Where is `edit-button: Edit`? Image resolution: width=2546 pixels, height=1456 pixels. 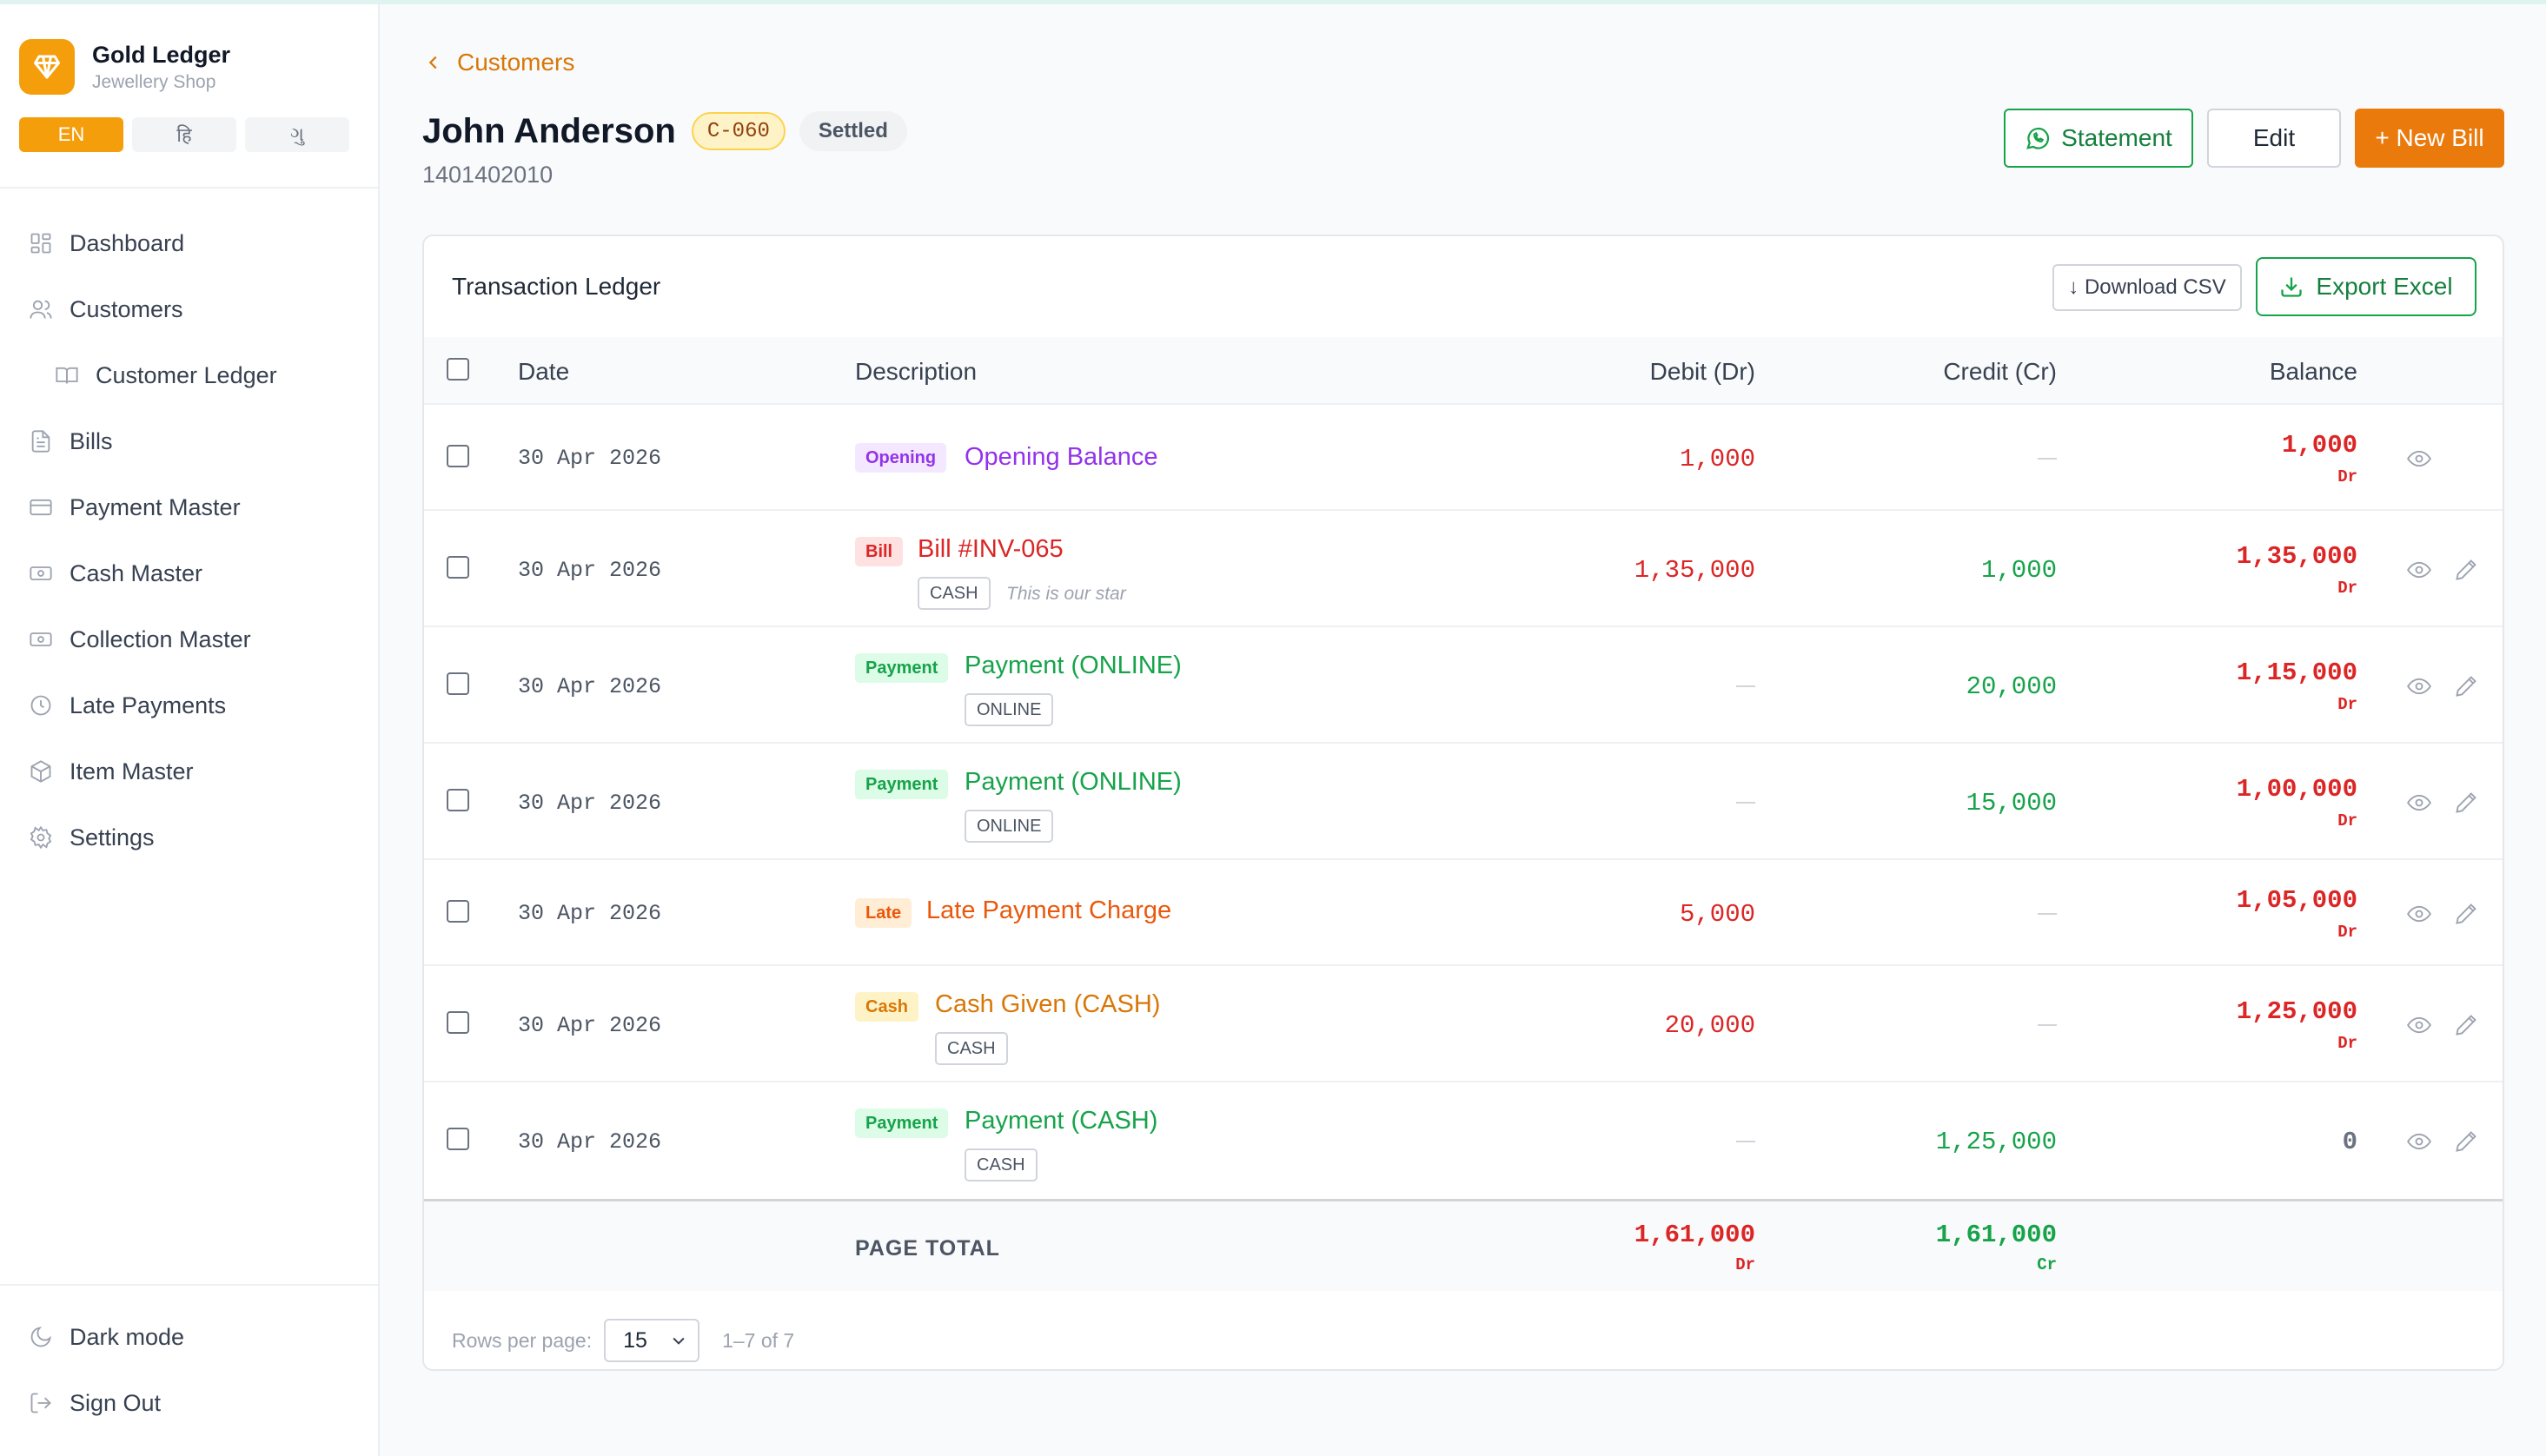 edit-button: Edit is located at coordinates (2274, 138).